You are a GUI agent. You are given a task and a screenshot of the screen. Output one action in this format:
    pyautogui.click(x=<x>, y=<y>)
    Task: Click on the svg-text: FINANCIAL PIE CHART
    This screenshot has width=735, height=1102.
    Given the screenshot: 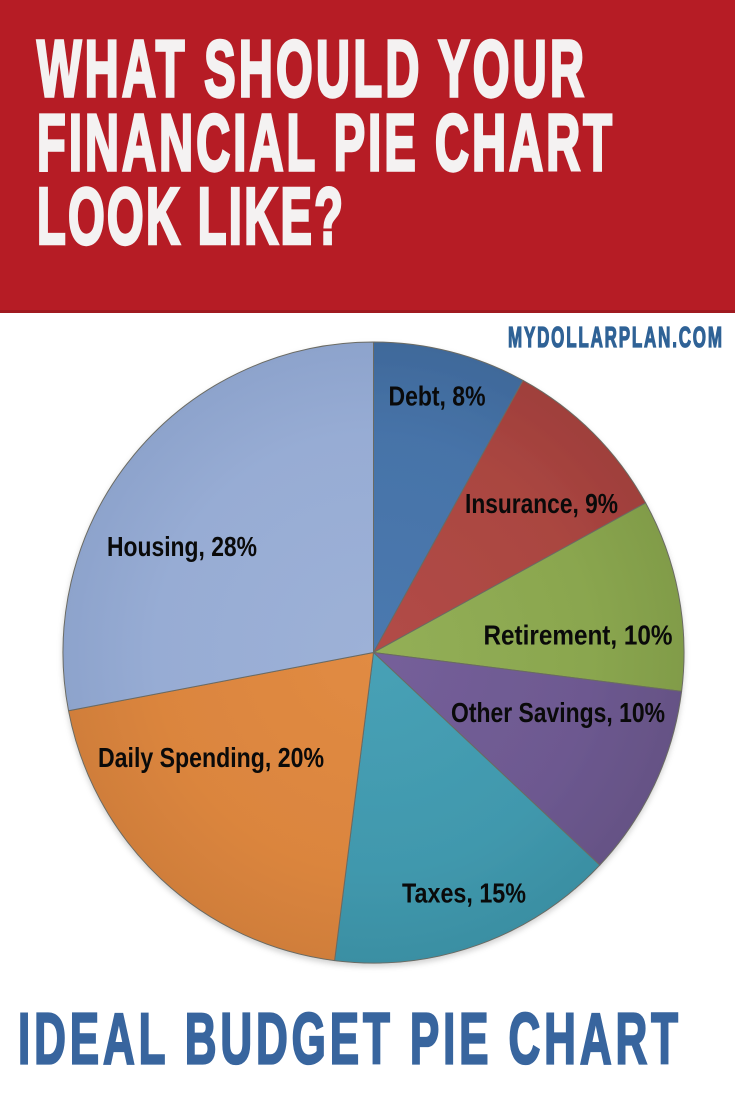 What is the action you would take?
    pyautogui.click(x=324, y=142)
    